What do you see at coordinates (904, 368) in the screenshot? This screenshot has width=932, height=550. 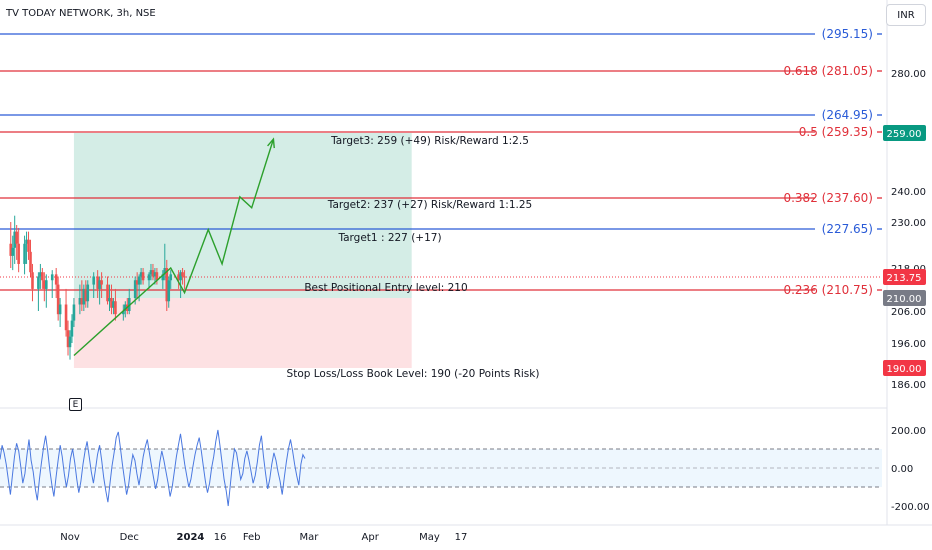 I see `price-tag: 190.00` at bounding box center [904, 368].